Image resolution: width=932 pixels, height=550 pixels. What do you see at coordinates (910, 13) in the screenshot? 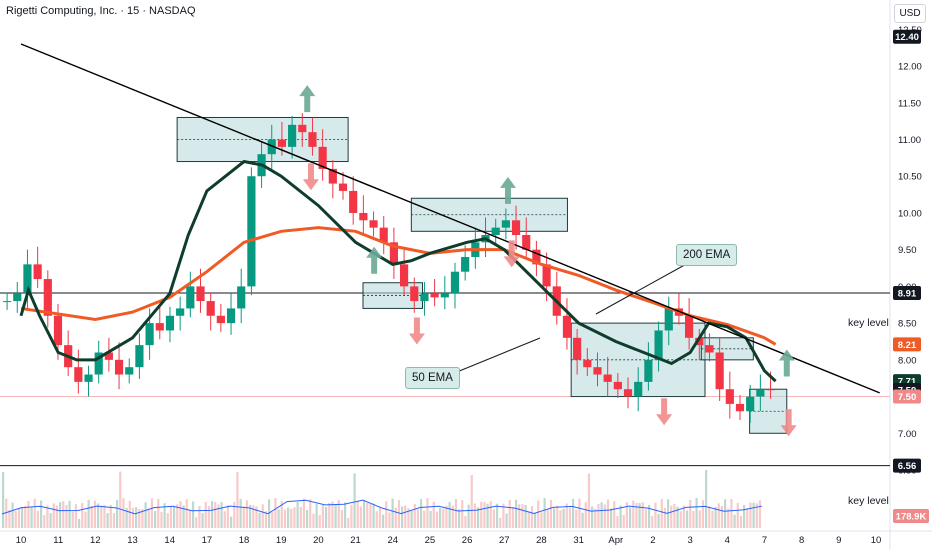
I see `currency-button: USD` at bounding box center [910, 13].